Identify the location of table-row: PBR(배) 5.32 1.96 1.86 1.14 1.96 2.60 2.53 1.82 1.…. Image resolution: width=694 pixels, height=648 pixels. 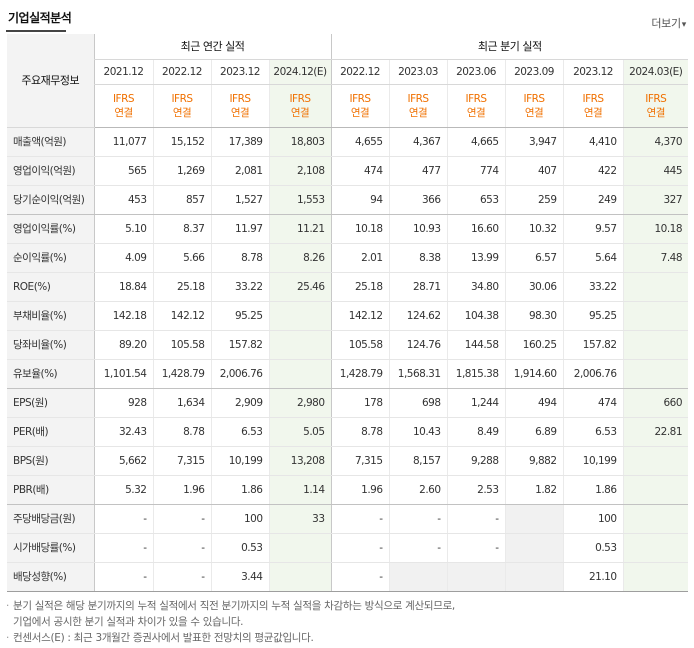
(348, 490).